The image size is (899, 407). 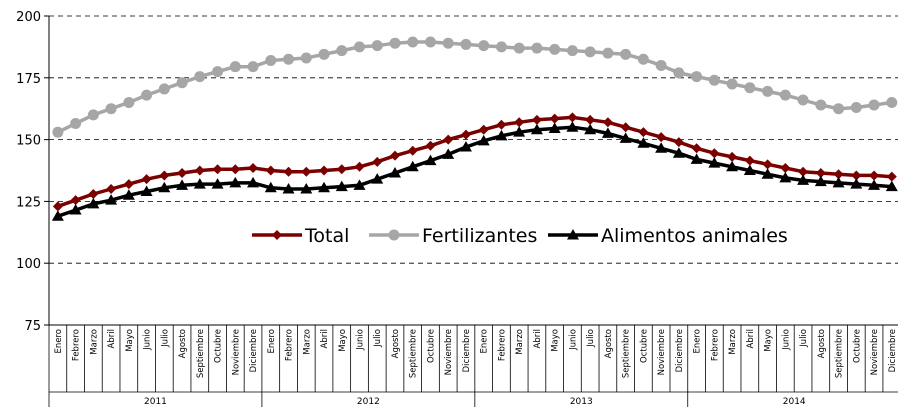 What do you see at coordinates (394, 235) in the screenshot?
I see `legend-swatch-marker` at bounding box center [394, 235].